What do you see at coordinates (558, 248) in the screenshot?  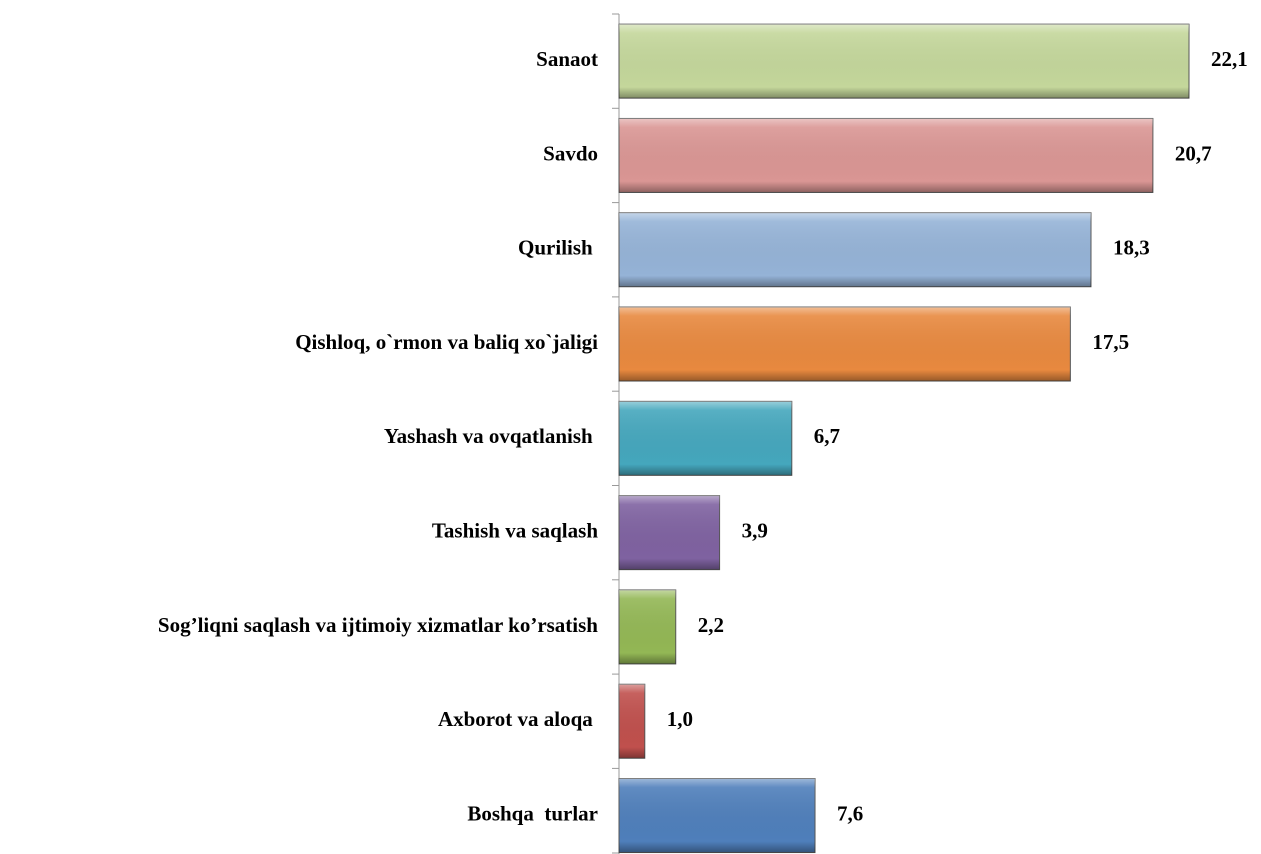 I see `category-label: Qurilish` at bounding box center [558, 248].